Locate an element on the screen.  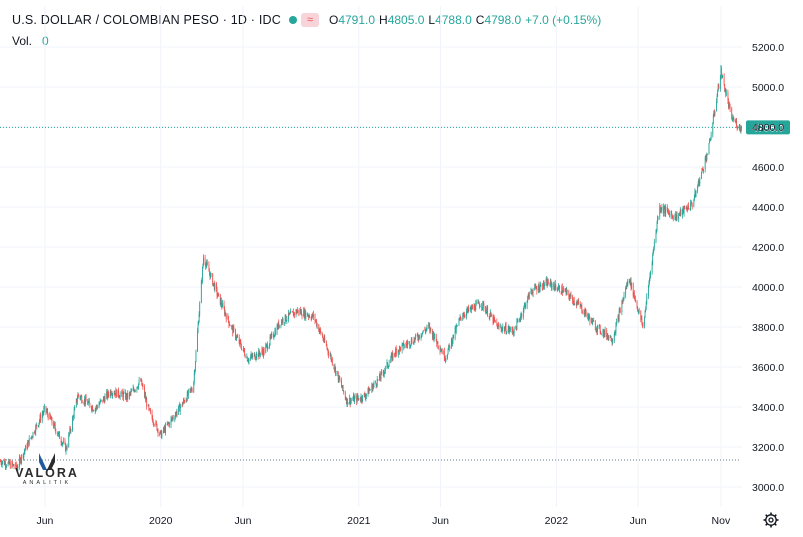
wave-icon: ≈ is located at coordinates (309, 20).